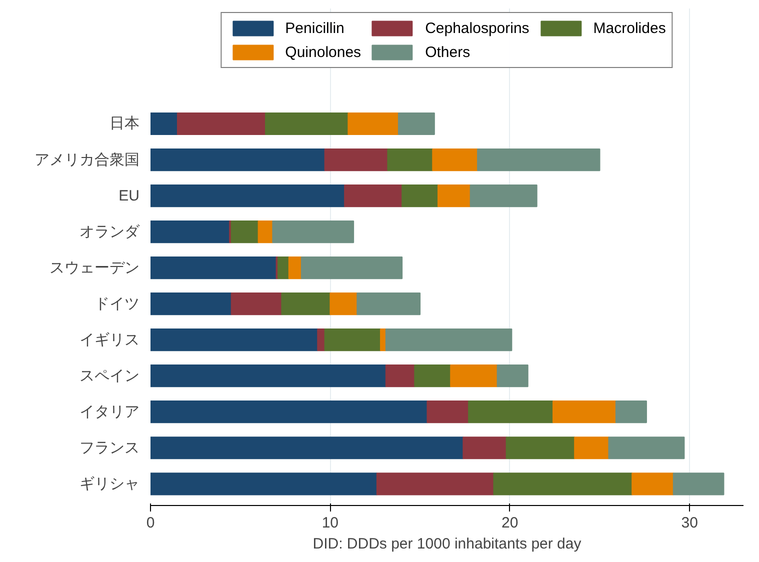  Describe the element at coordinates (447, 544) in the screenshot. I see `x-axis-title: DID: DDDs per 1000 inhabitants per day` at that location.